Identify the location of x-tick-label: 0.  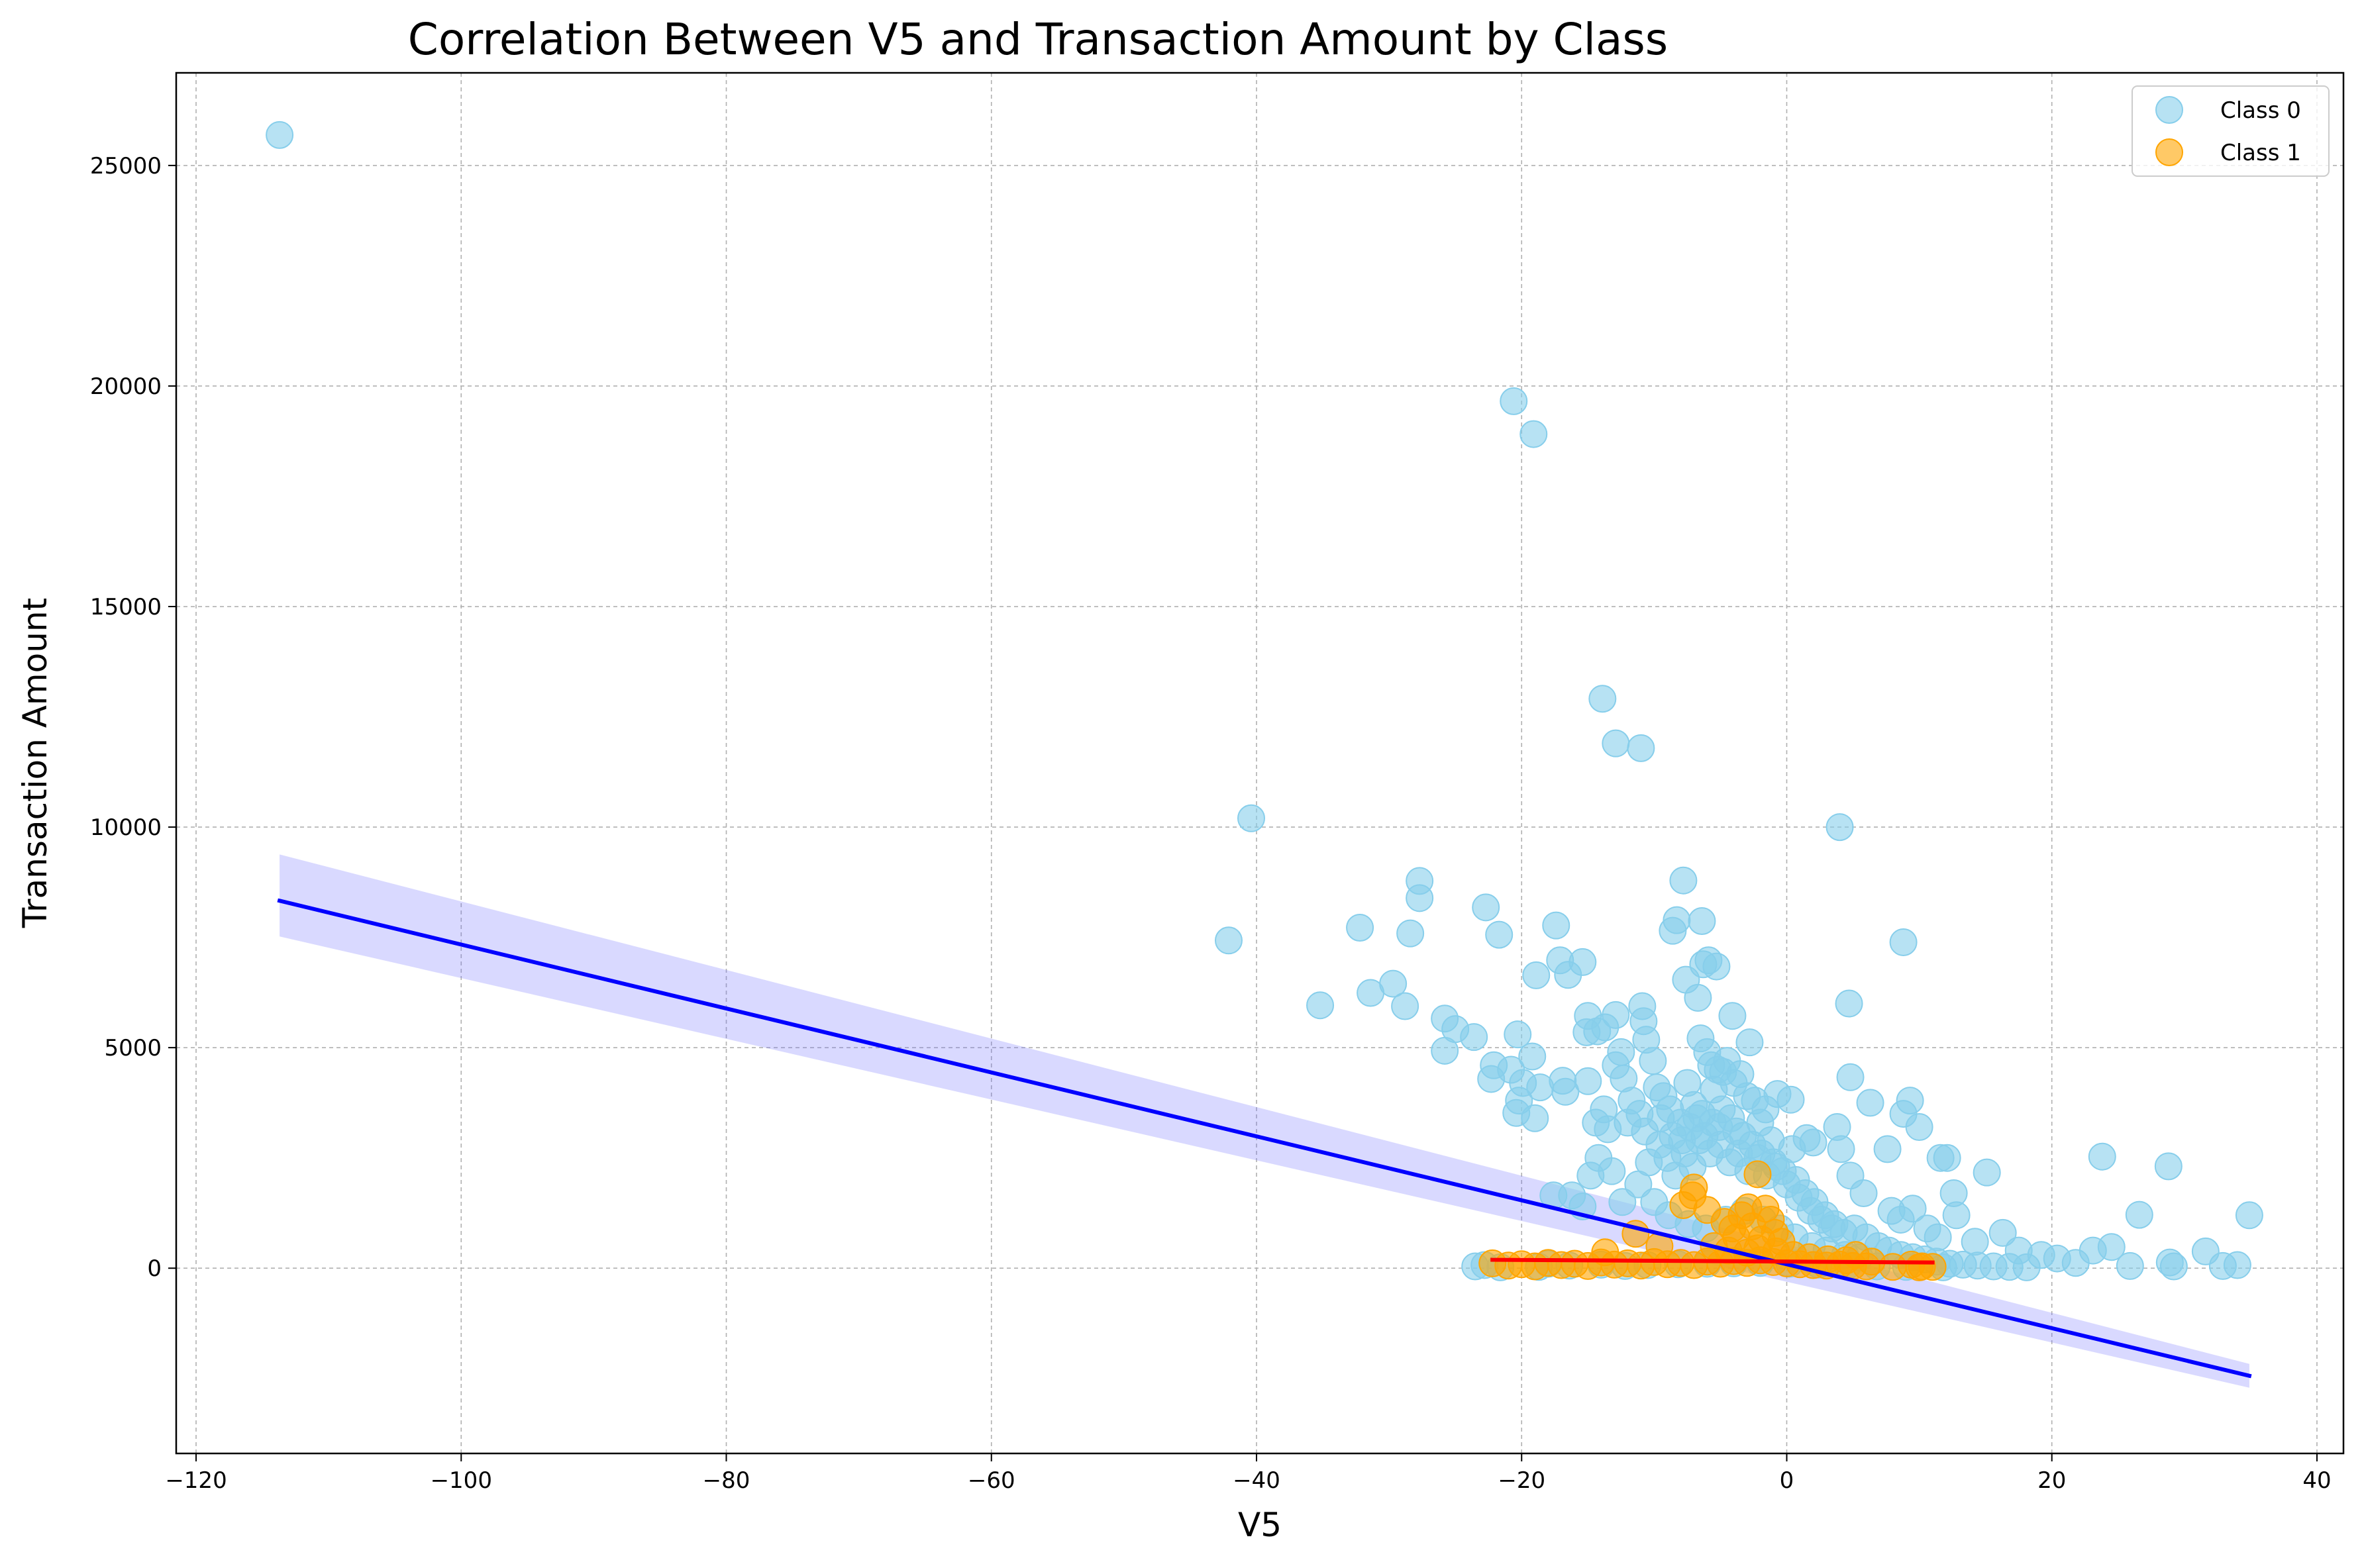
(1787, 1480).